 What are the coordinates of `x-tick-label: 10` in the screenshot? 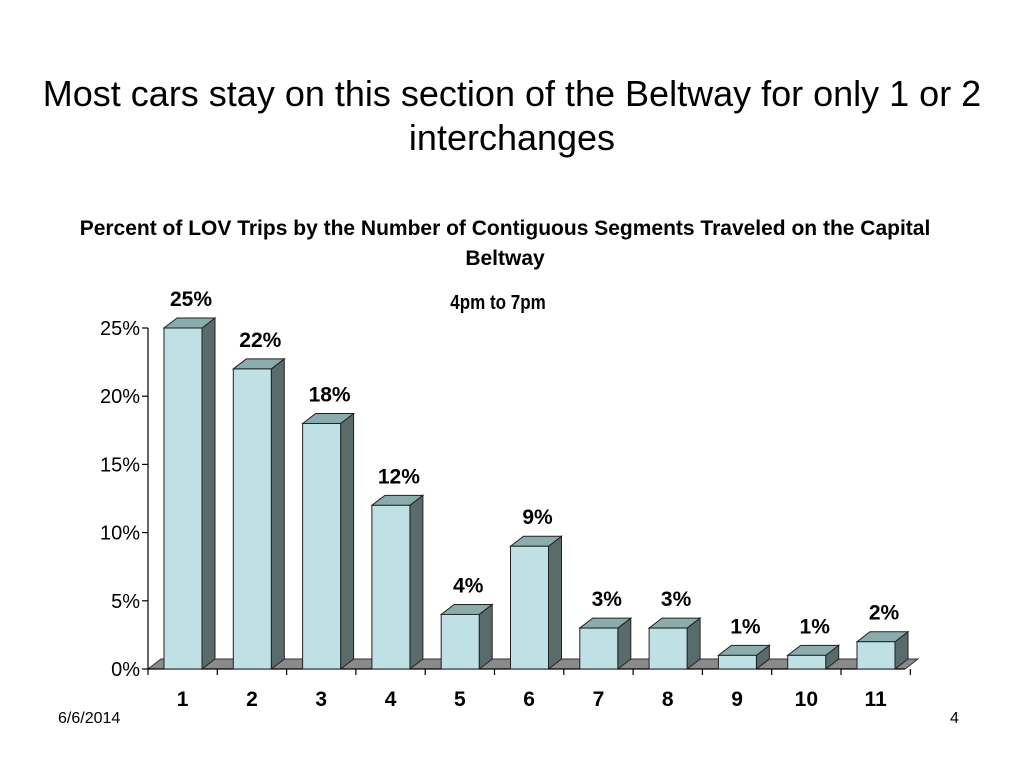 It's located at (806, 699).